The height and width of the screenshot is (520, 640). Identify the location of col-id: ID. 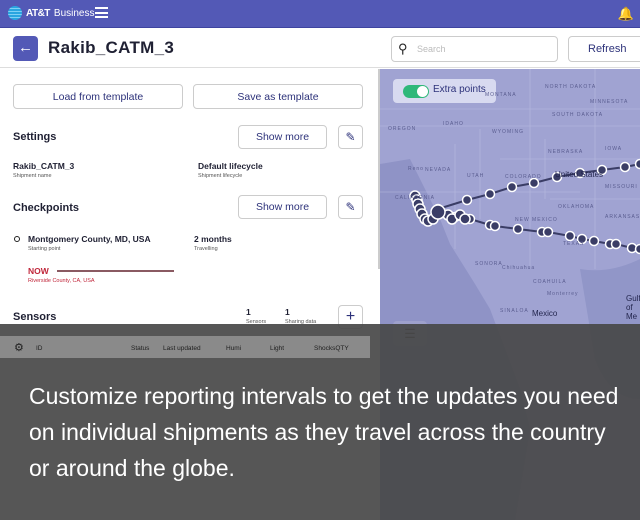
(39, 348).